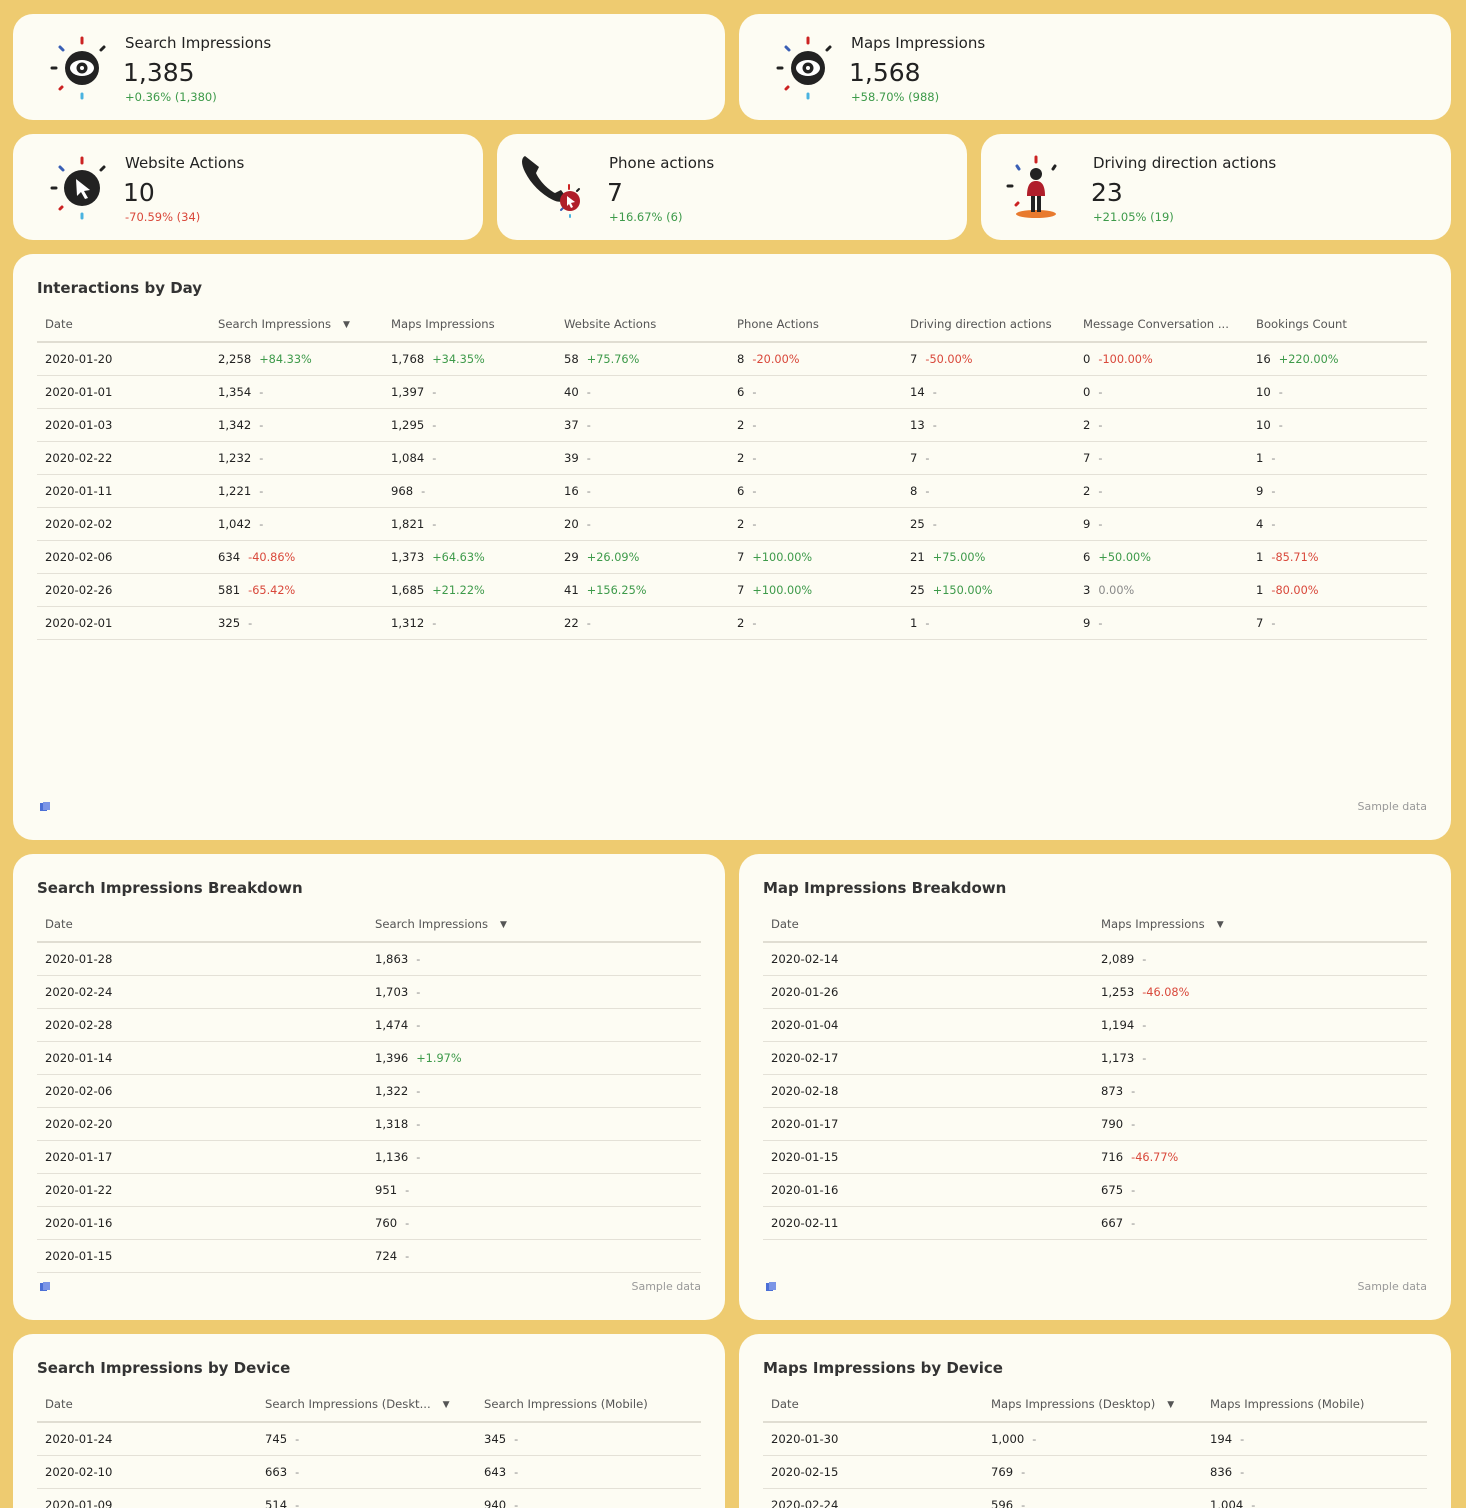  I want to click on table-row: 2020-01-17 1,136-, so click(369, 1157).